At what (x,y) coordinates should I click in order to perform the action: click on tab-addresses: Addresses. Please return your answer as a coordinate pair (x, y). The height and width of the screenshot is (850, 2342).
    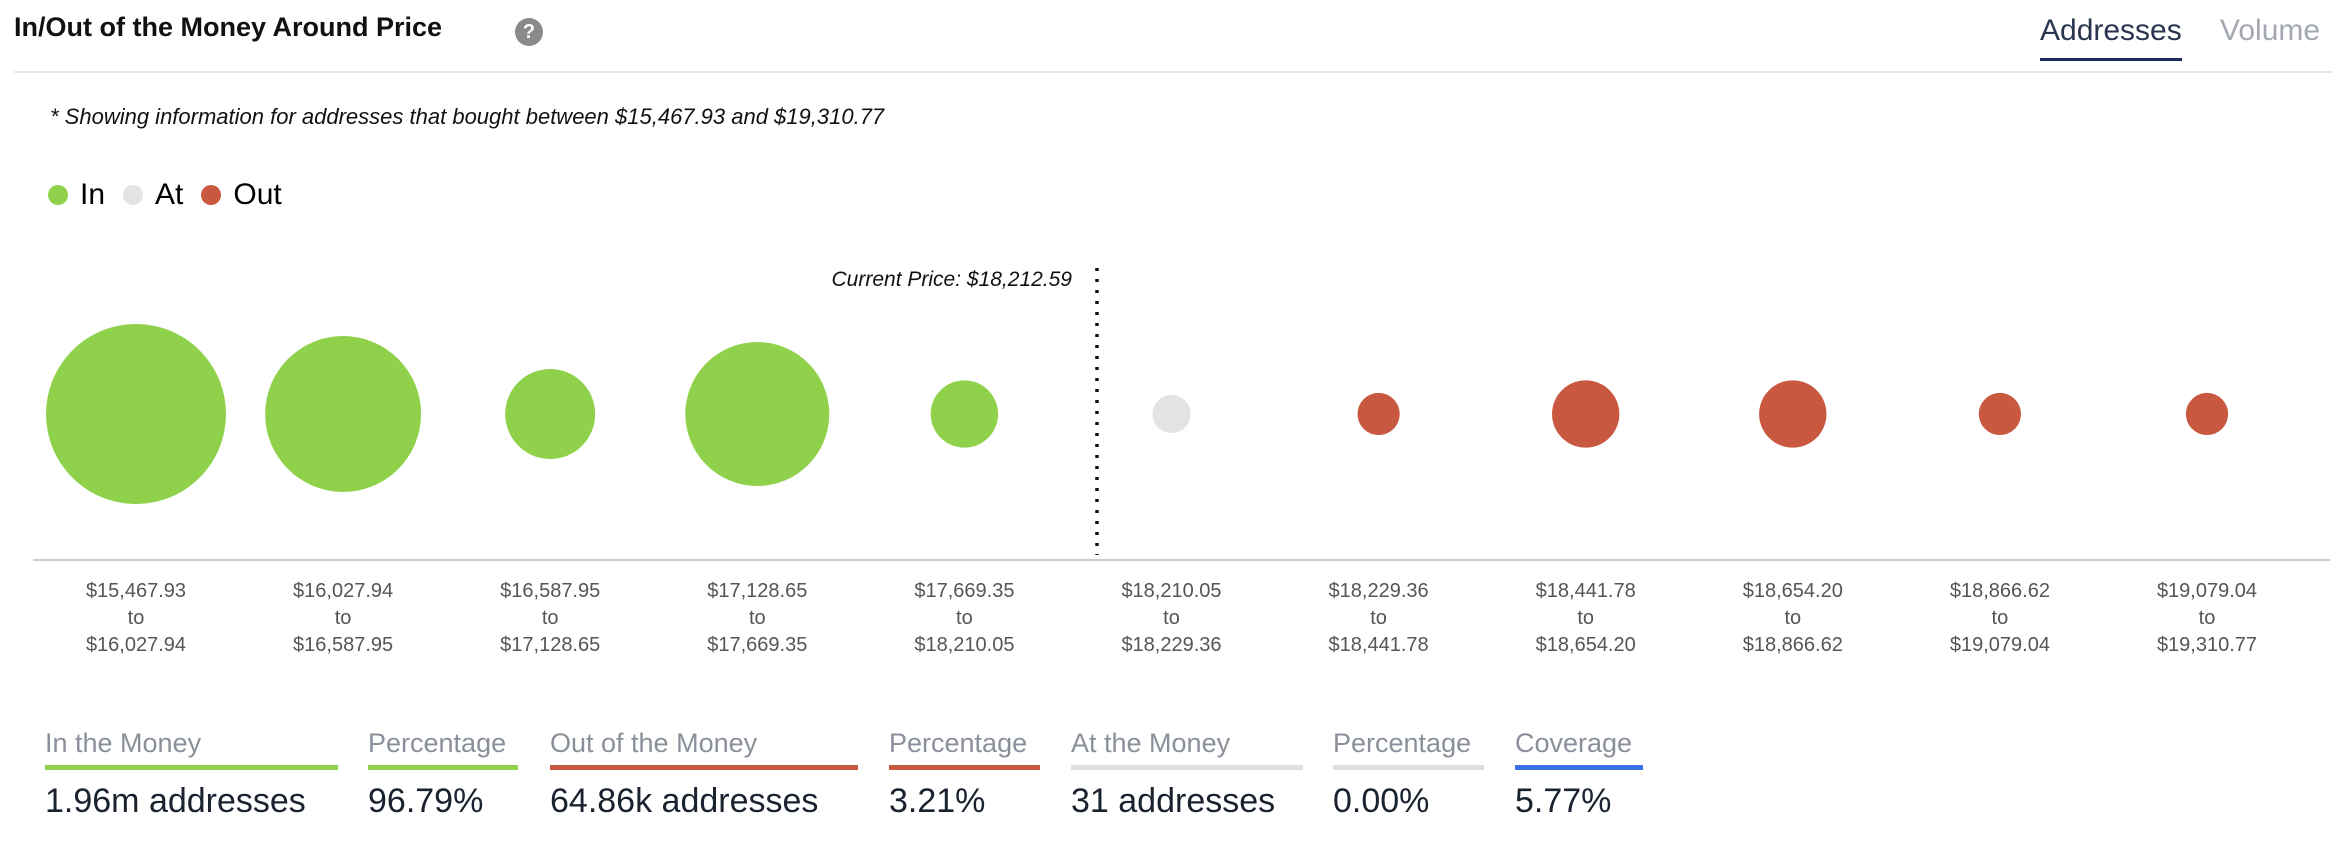
    Looking at the image, I should click on (2111, 37).